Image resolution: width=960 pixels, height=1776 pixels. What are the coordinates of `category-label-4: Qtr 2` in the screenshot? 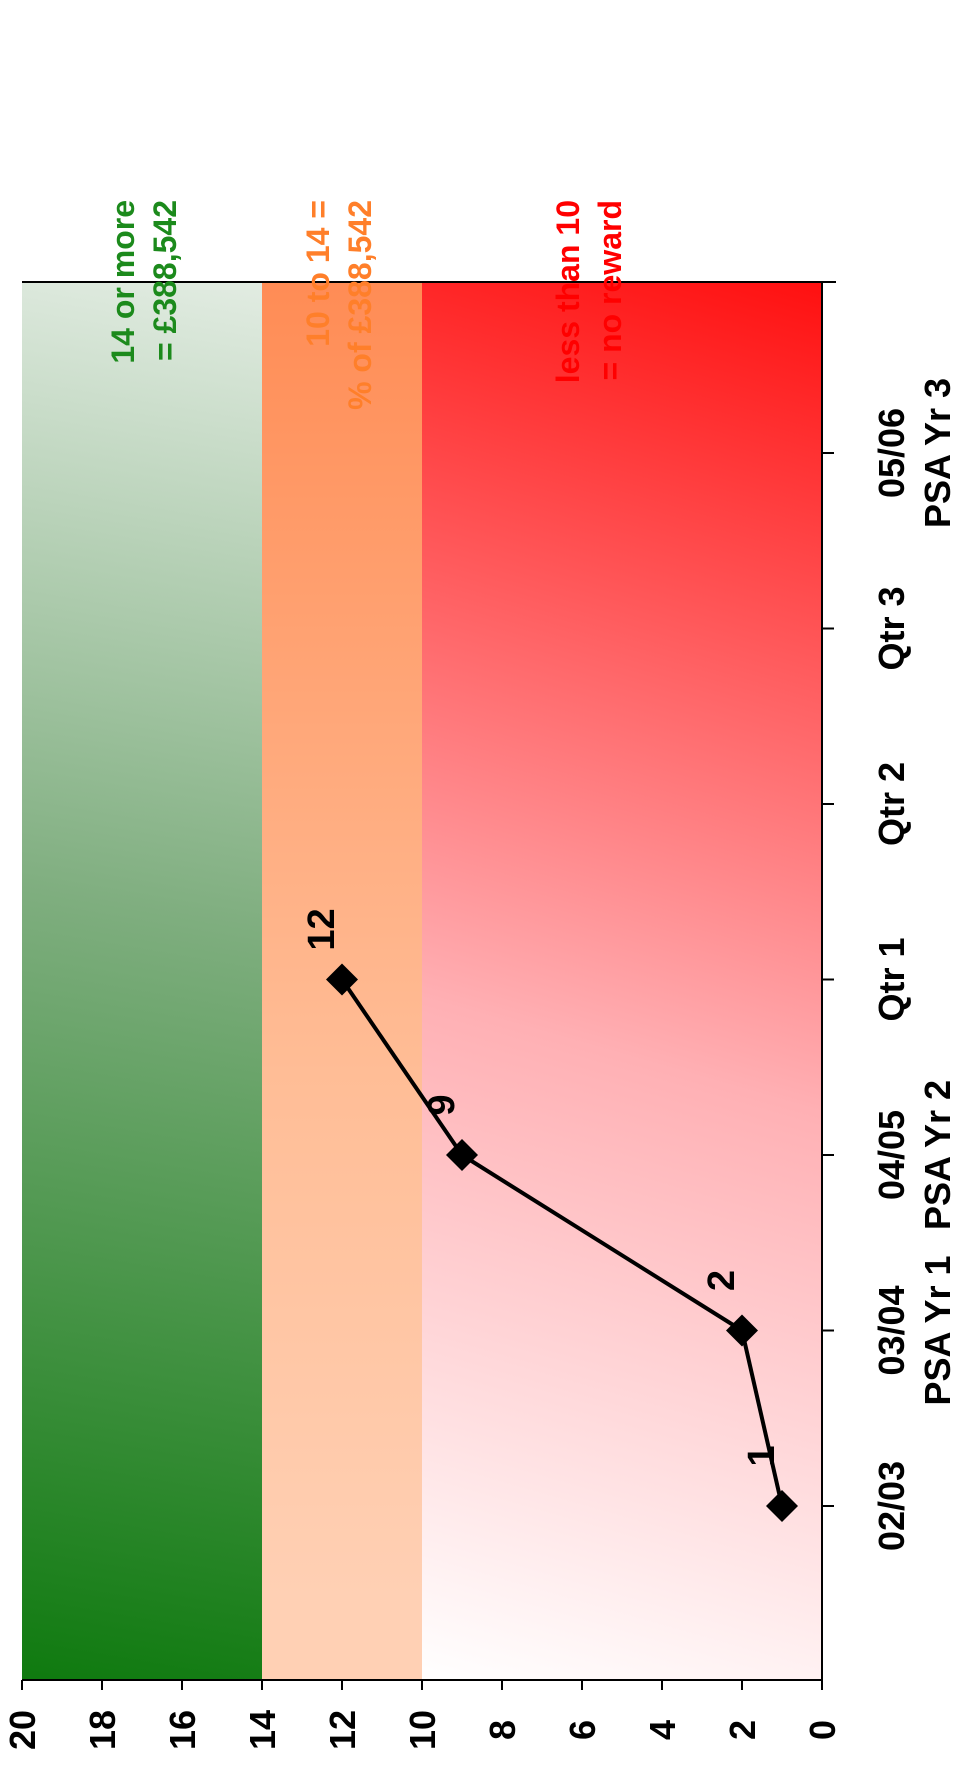 It's located at (891, 804).